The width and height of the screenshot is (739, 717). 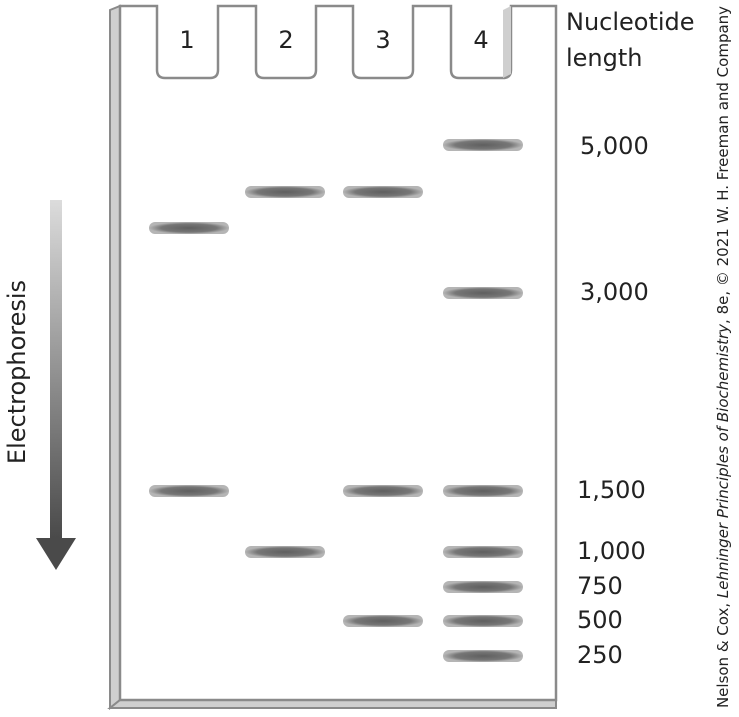 What do you see at coordinates (56, 369) in the screenshot?
I see `arrow-shaft` at bounding box center [56, 369].